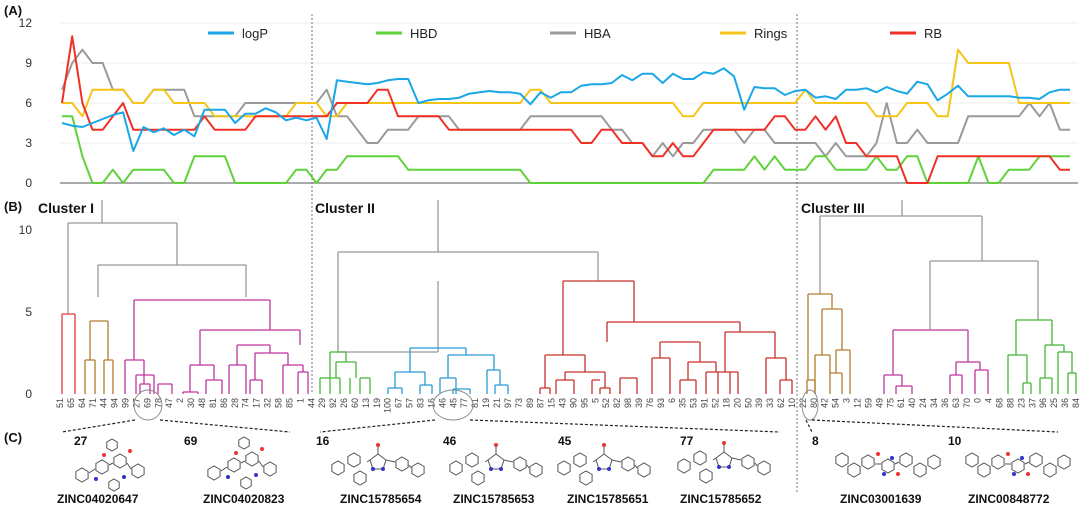 Image resolution: width=1080 pixels, height=514 pixels. Describe the element at coordinates (879, 403) in the screenshot. I see `leaf-label: 49` at that location.